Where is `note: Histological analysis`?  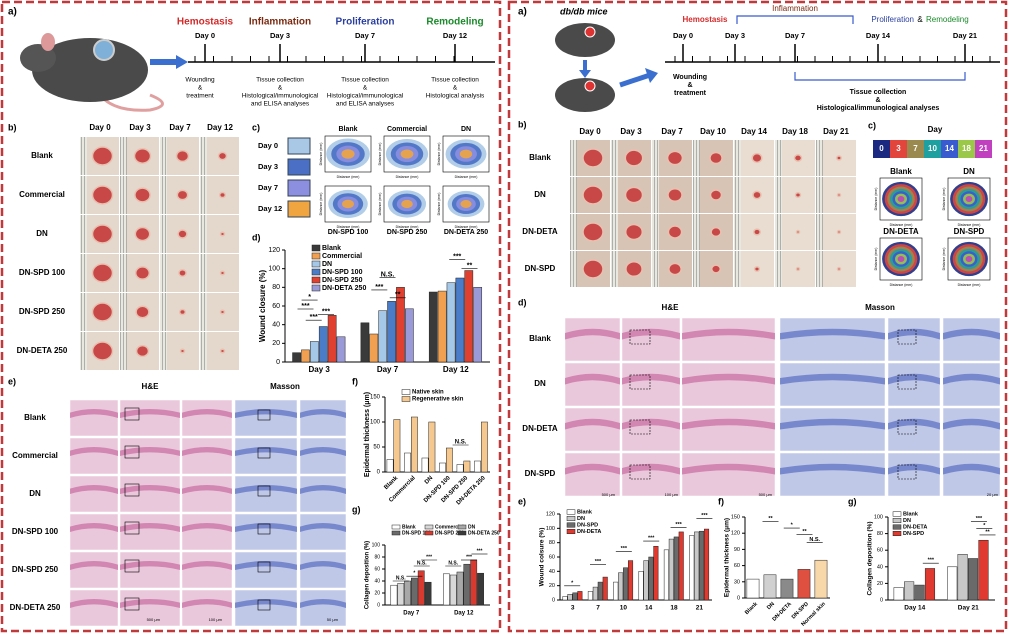
note: Histological analysis is located at coordinates (455, 96).